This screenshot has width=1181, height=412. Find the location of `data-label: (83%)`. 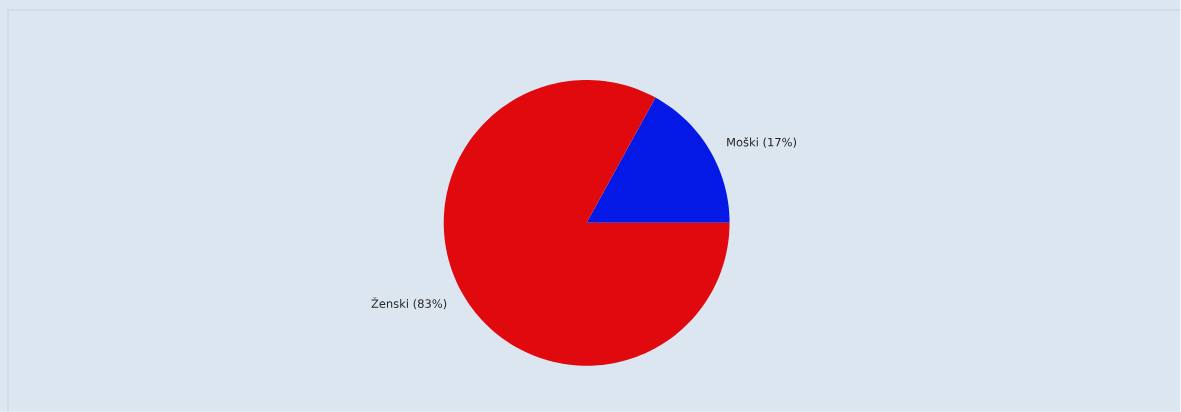

data-label: (83%) is located at coordinates (430, 304).